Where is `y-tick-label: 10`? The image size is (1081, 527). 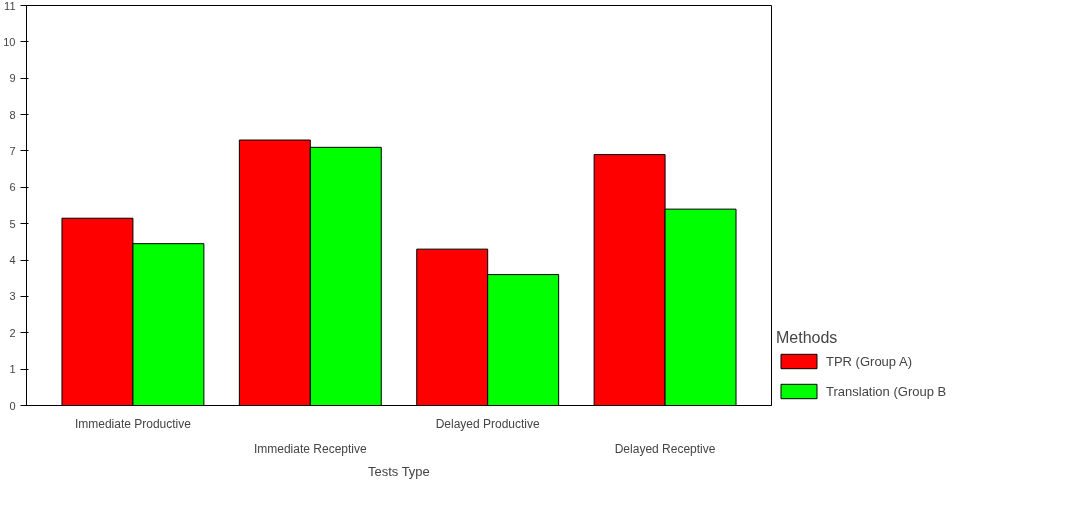
y-tick-label: 10 is located at coordinates (9, 41).